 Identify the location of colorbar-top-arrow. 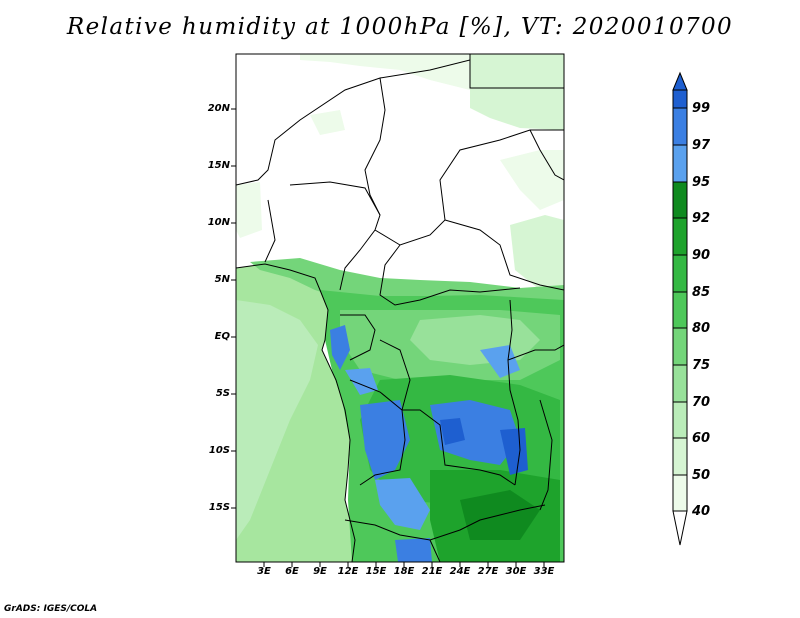
(680, 81).